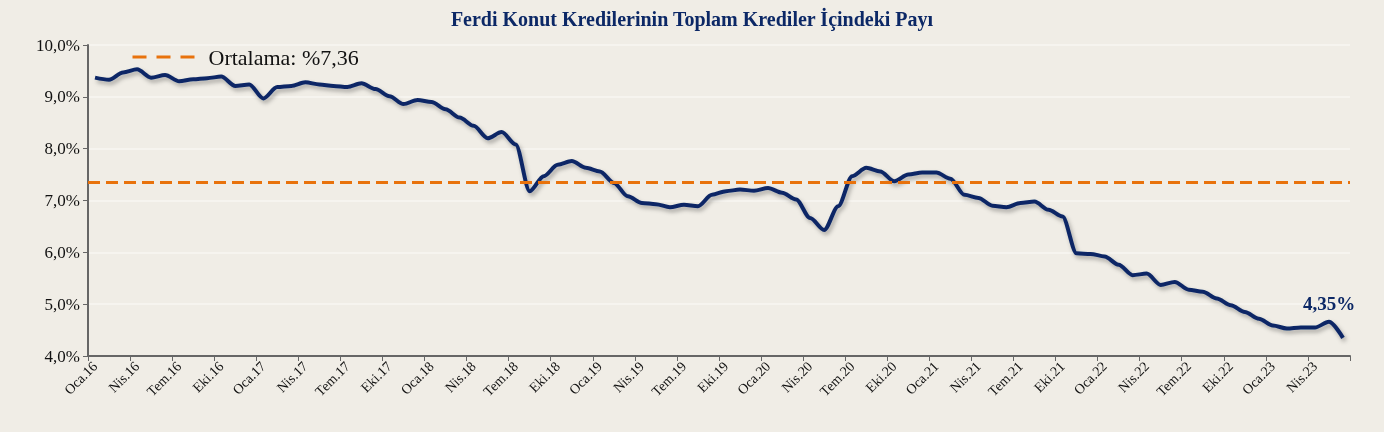 This screenshot has width=1384, height=432. What do you see at coordinates (283, 57) in the screenshot?
I see `legend-label: Ortalama: %7,36` at bounding box center [283, 57].